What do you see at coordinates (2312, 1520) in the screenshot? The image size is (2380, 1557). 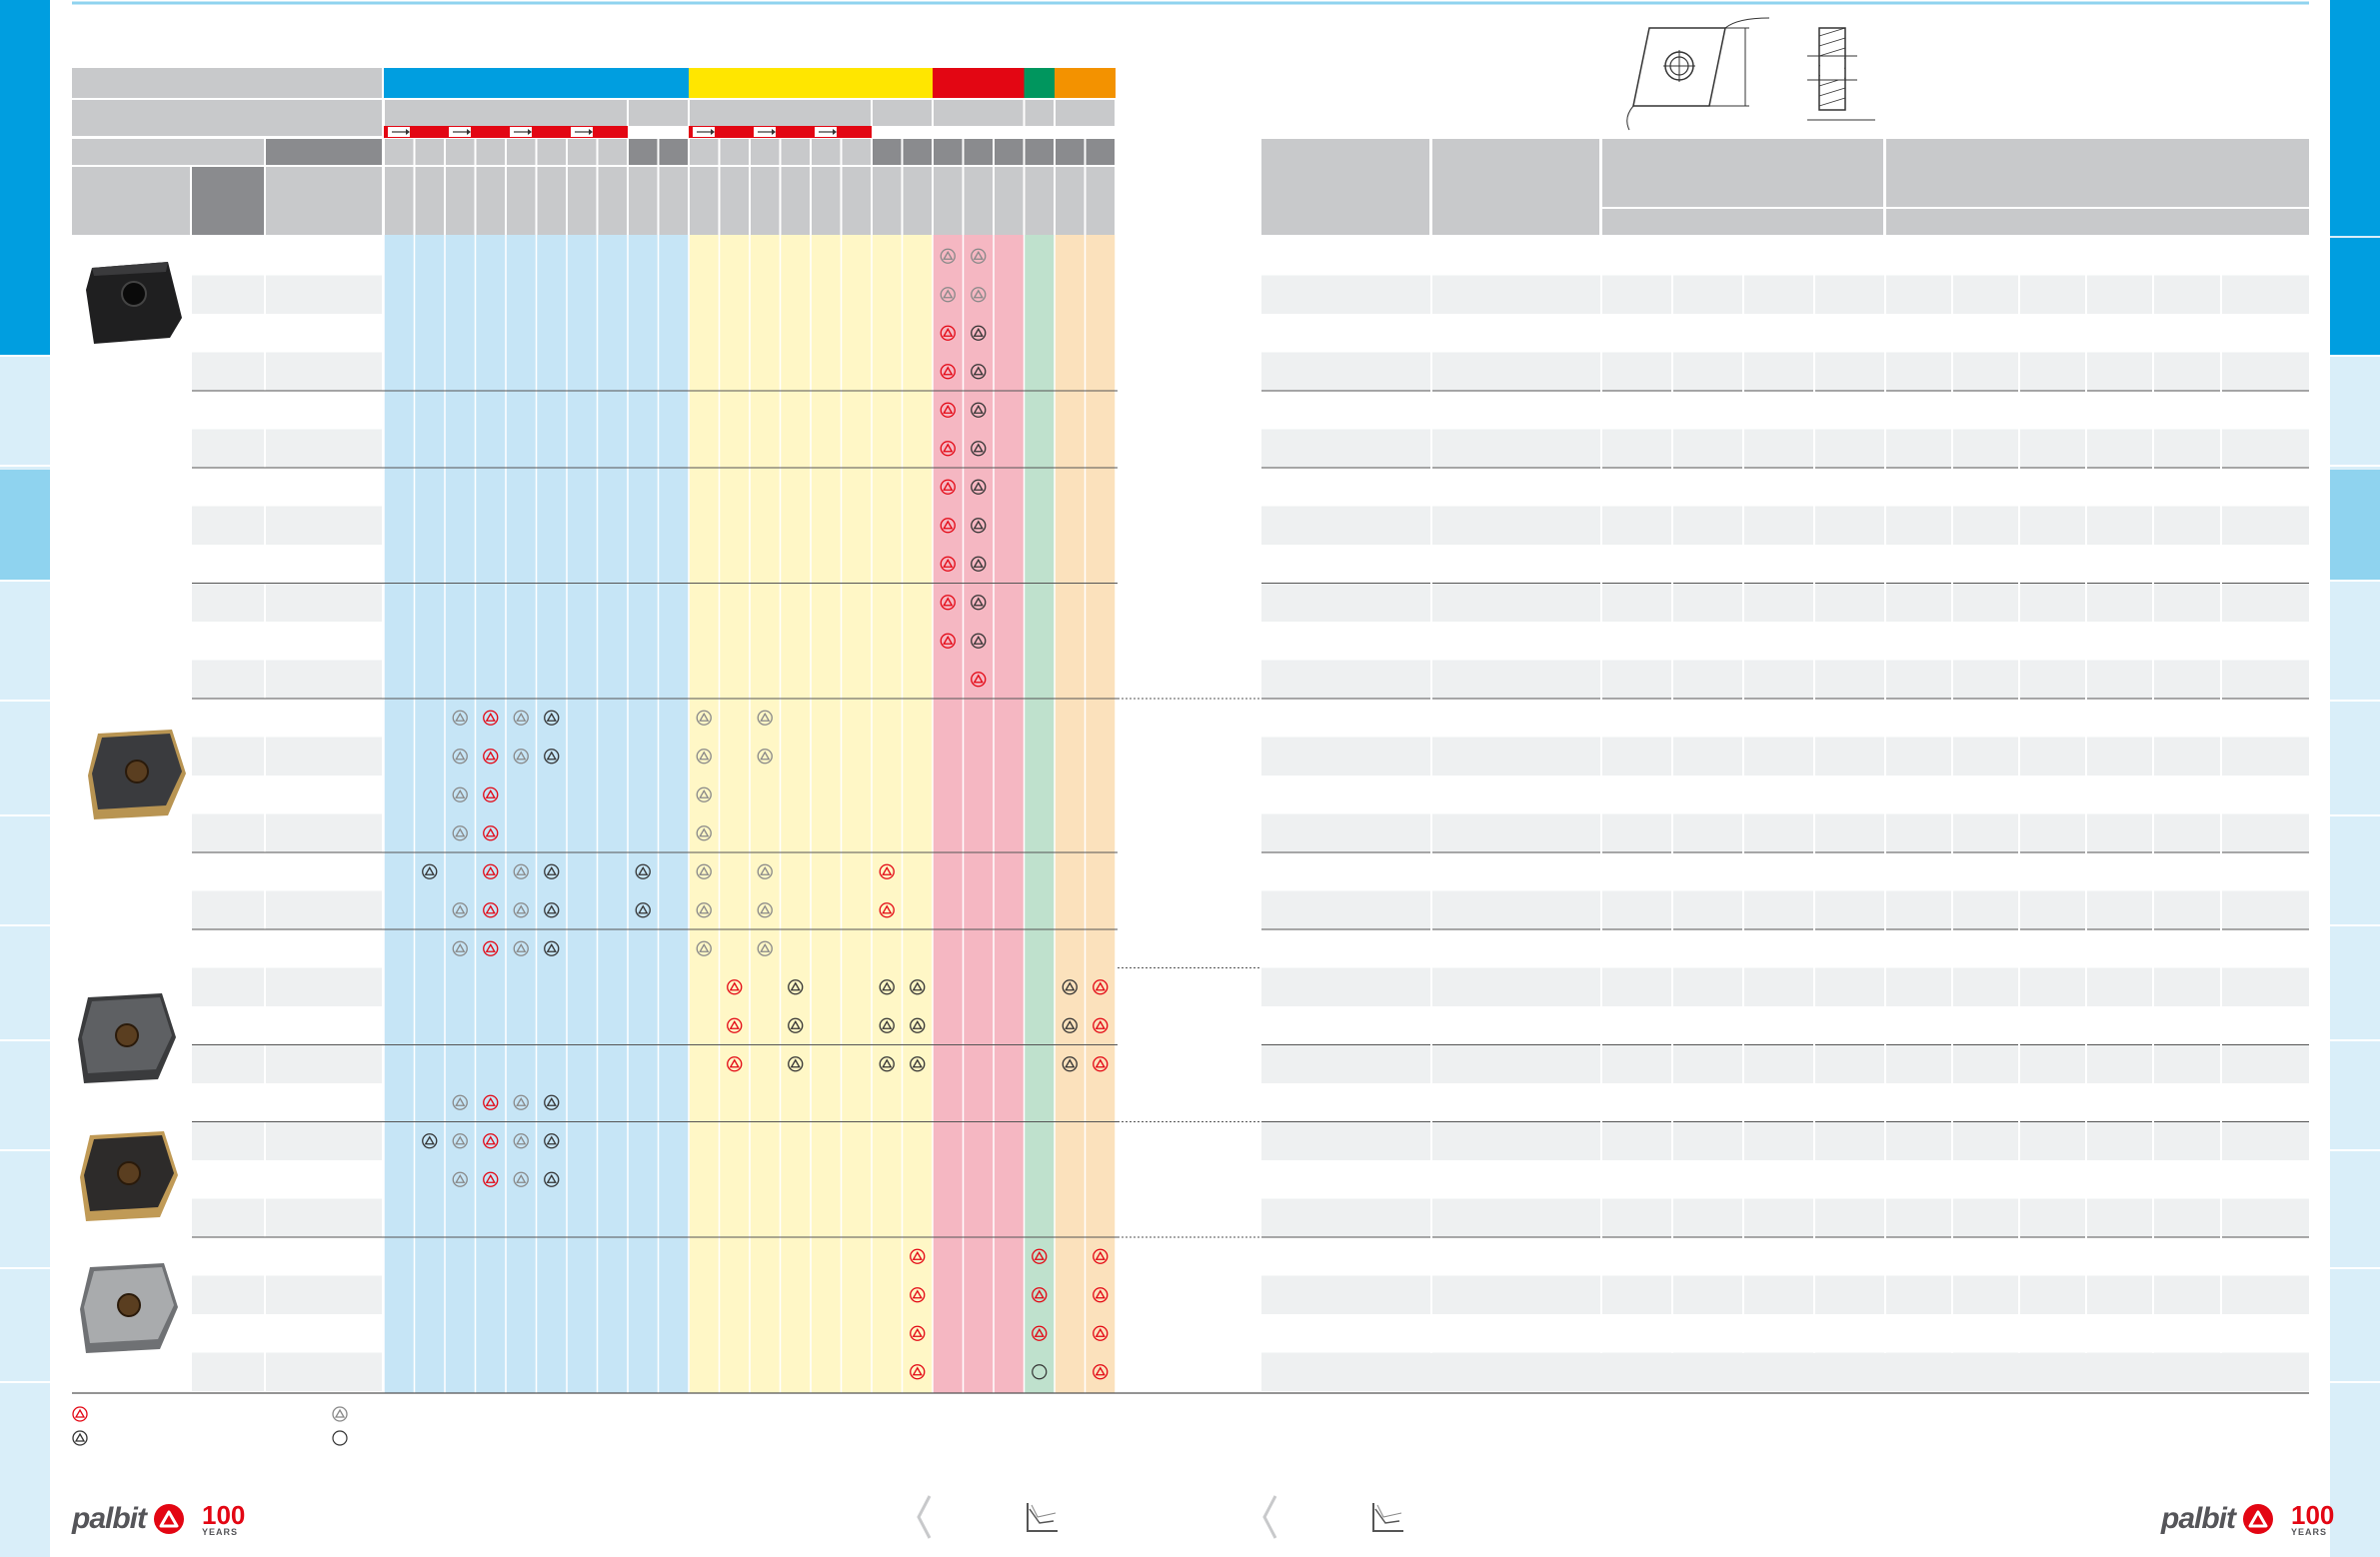 I see `years-badge-right: 100 YEARS` at bounding box center [2312, 1520].